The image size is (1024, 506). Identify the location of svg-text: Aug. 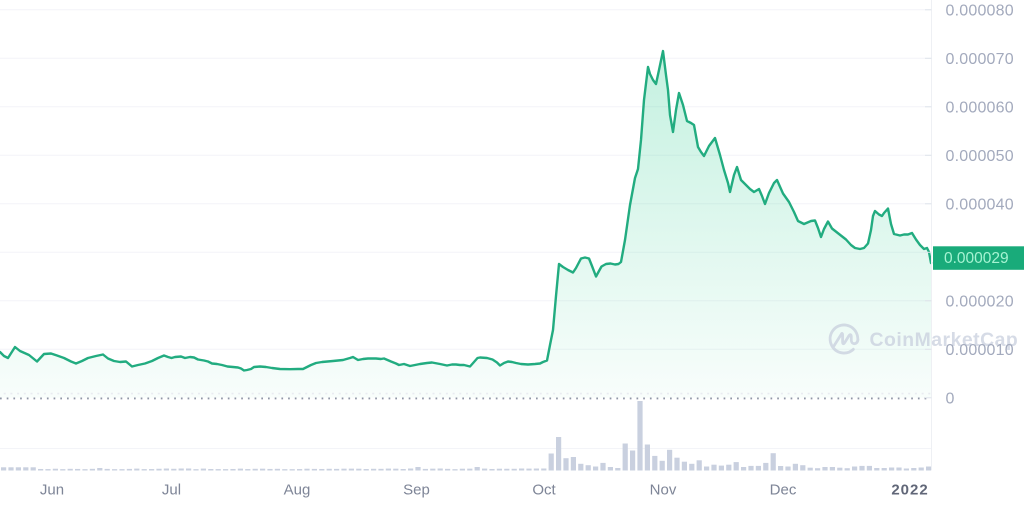
(297, 490).